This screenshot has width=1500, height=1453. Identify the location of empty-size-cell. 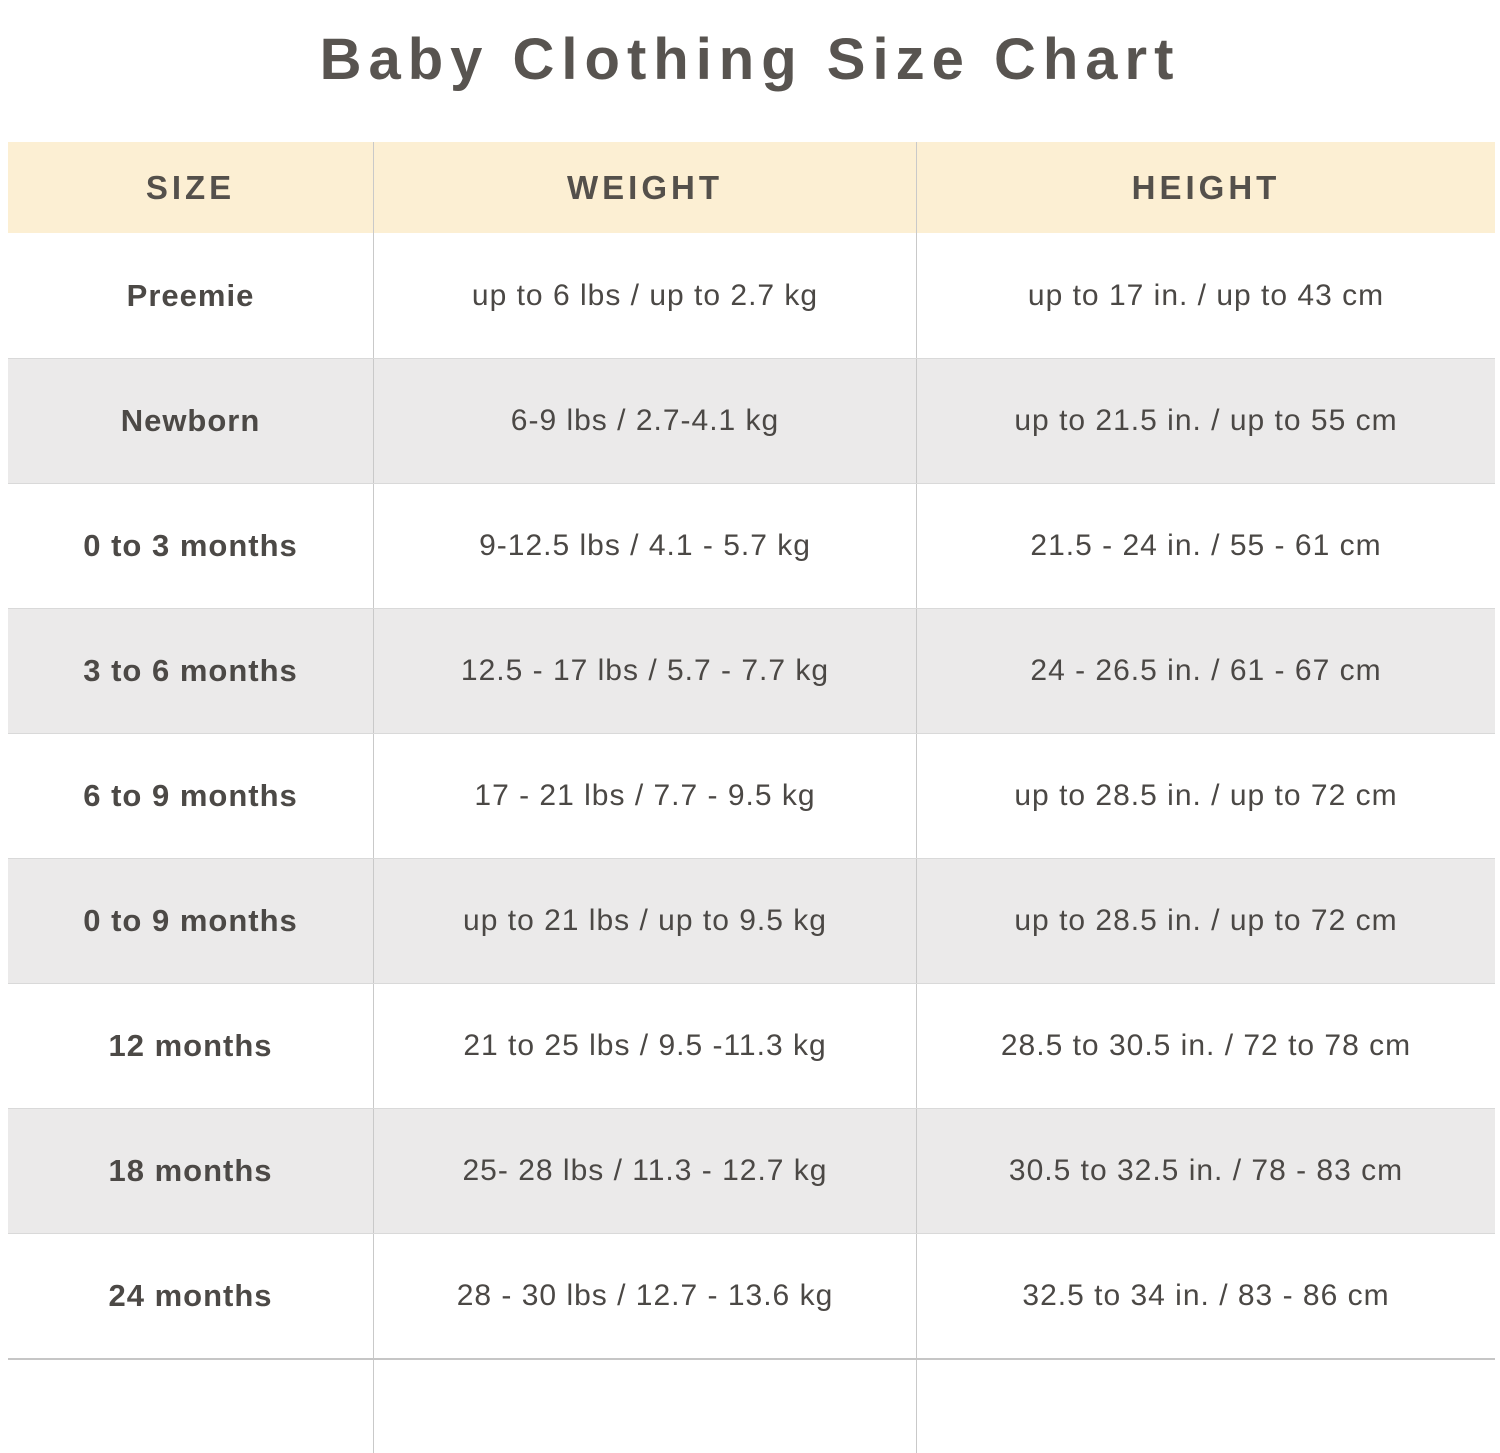
(190, 1406).